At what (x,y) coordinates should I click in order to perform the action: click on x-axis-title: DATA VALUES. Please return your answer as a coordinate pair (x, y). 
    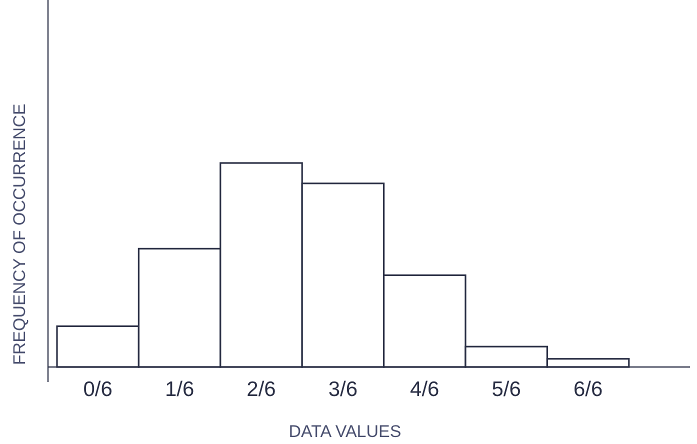
    Looking at the image, I should click on (345, 431).